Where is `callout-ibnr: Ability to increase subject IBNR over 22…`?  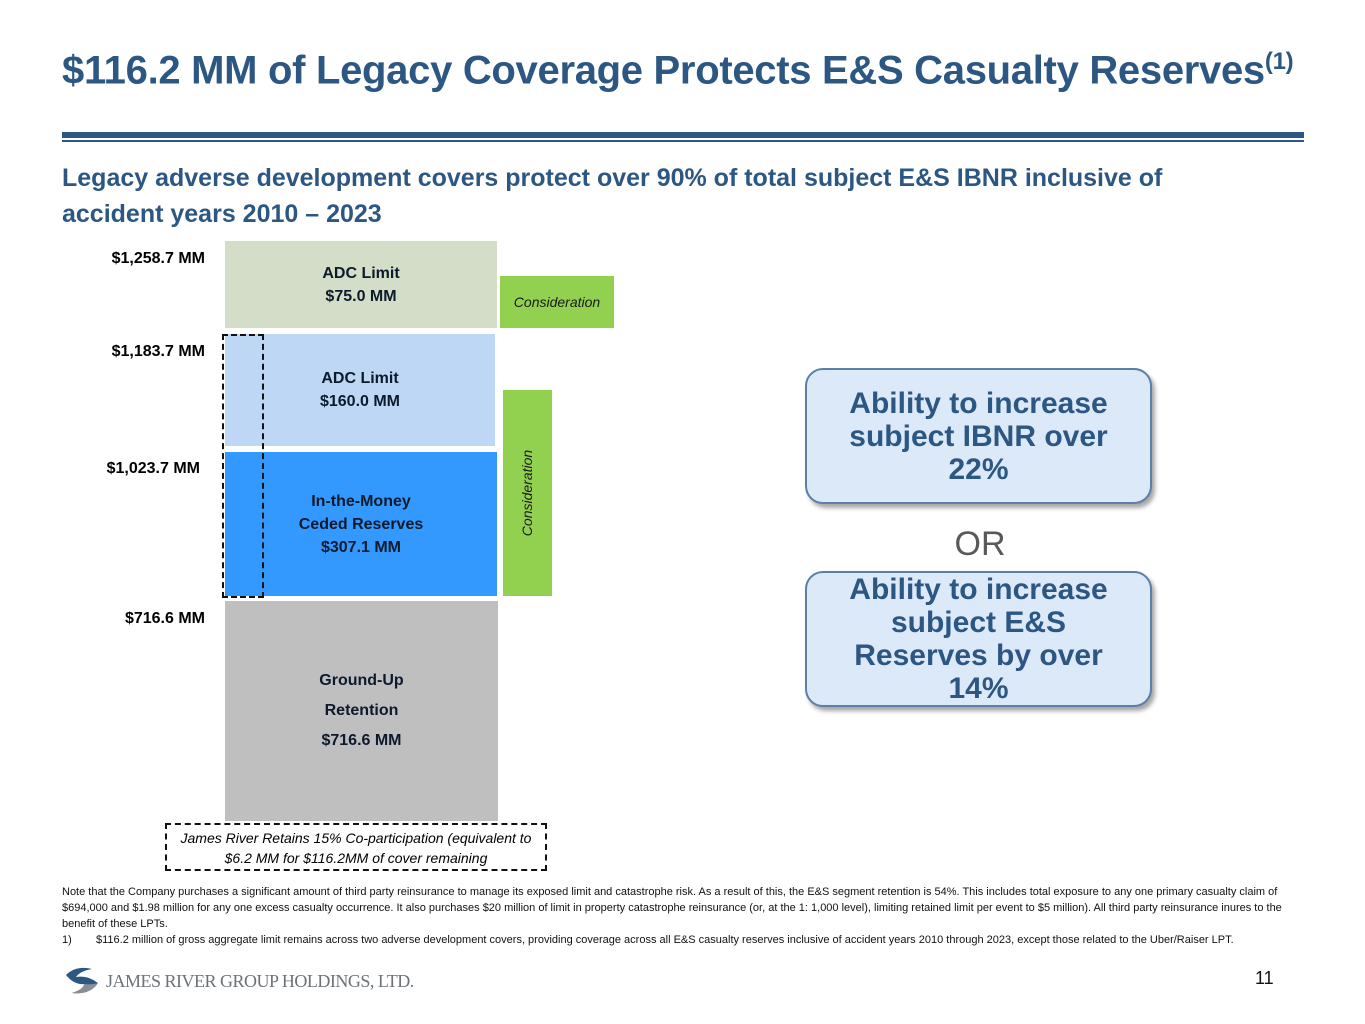 callout-ibnr: Ability to increase subject IBNR over 22… is located at coordinates (978, 436).